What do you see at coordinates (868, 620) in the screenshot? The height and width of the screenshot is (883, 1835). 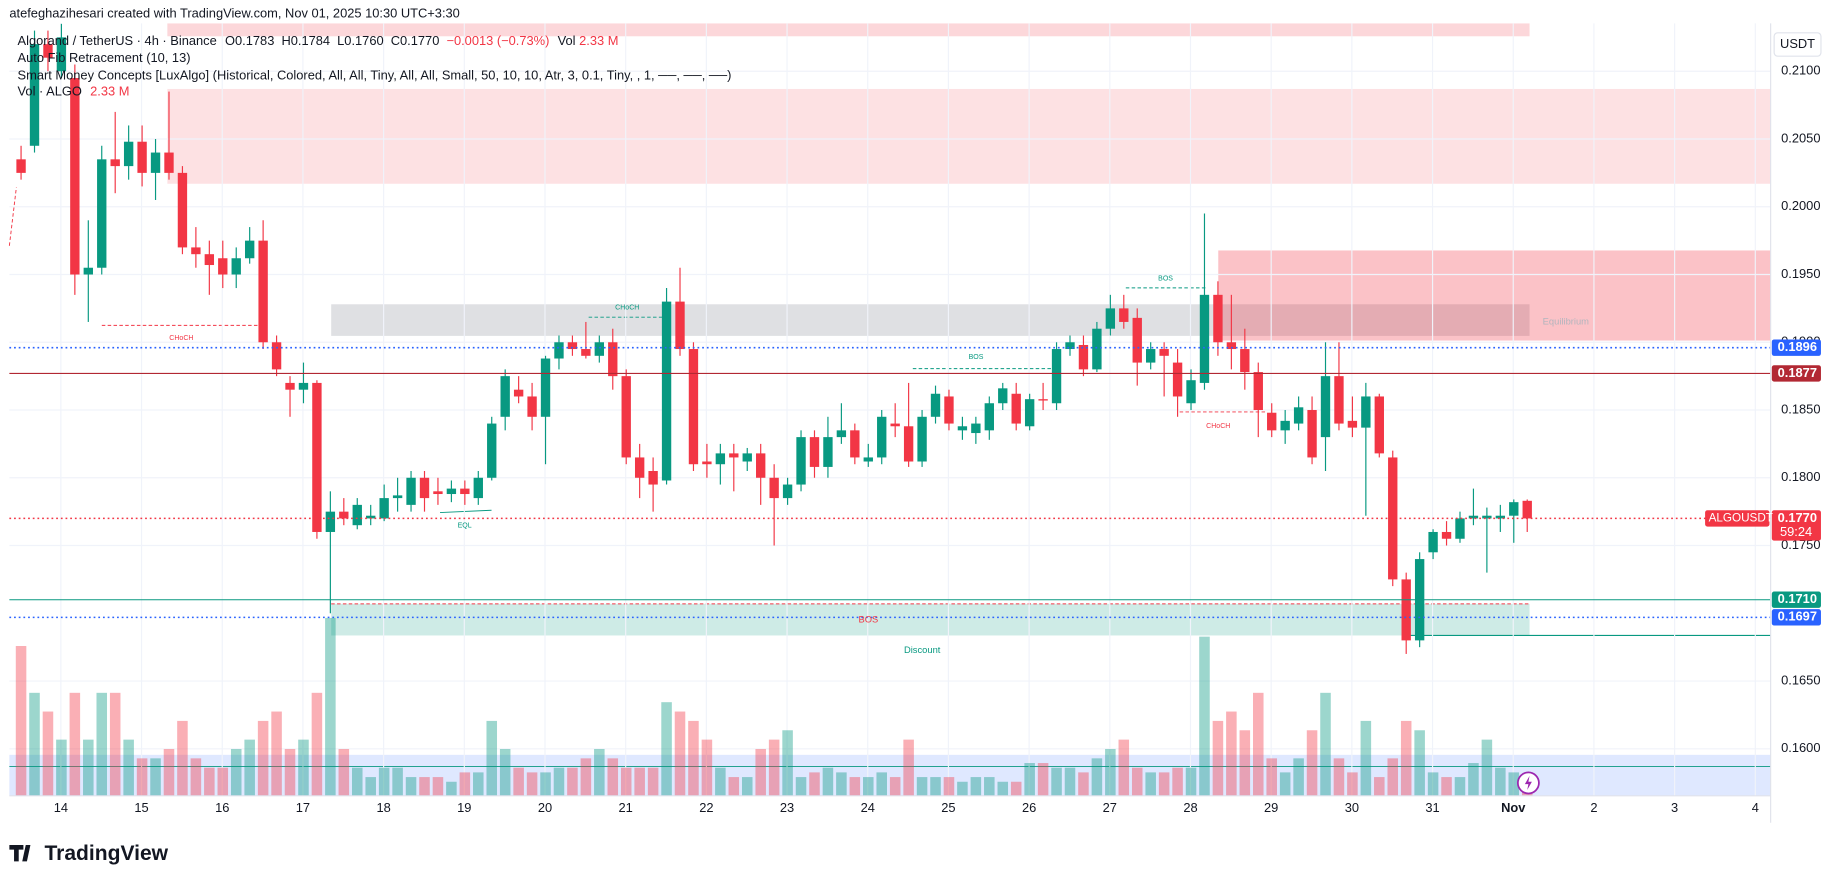 I see `annotation: BOS` at bounding box center [868, 620].